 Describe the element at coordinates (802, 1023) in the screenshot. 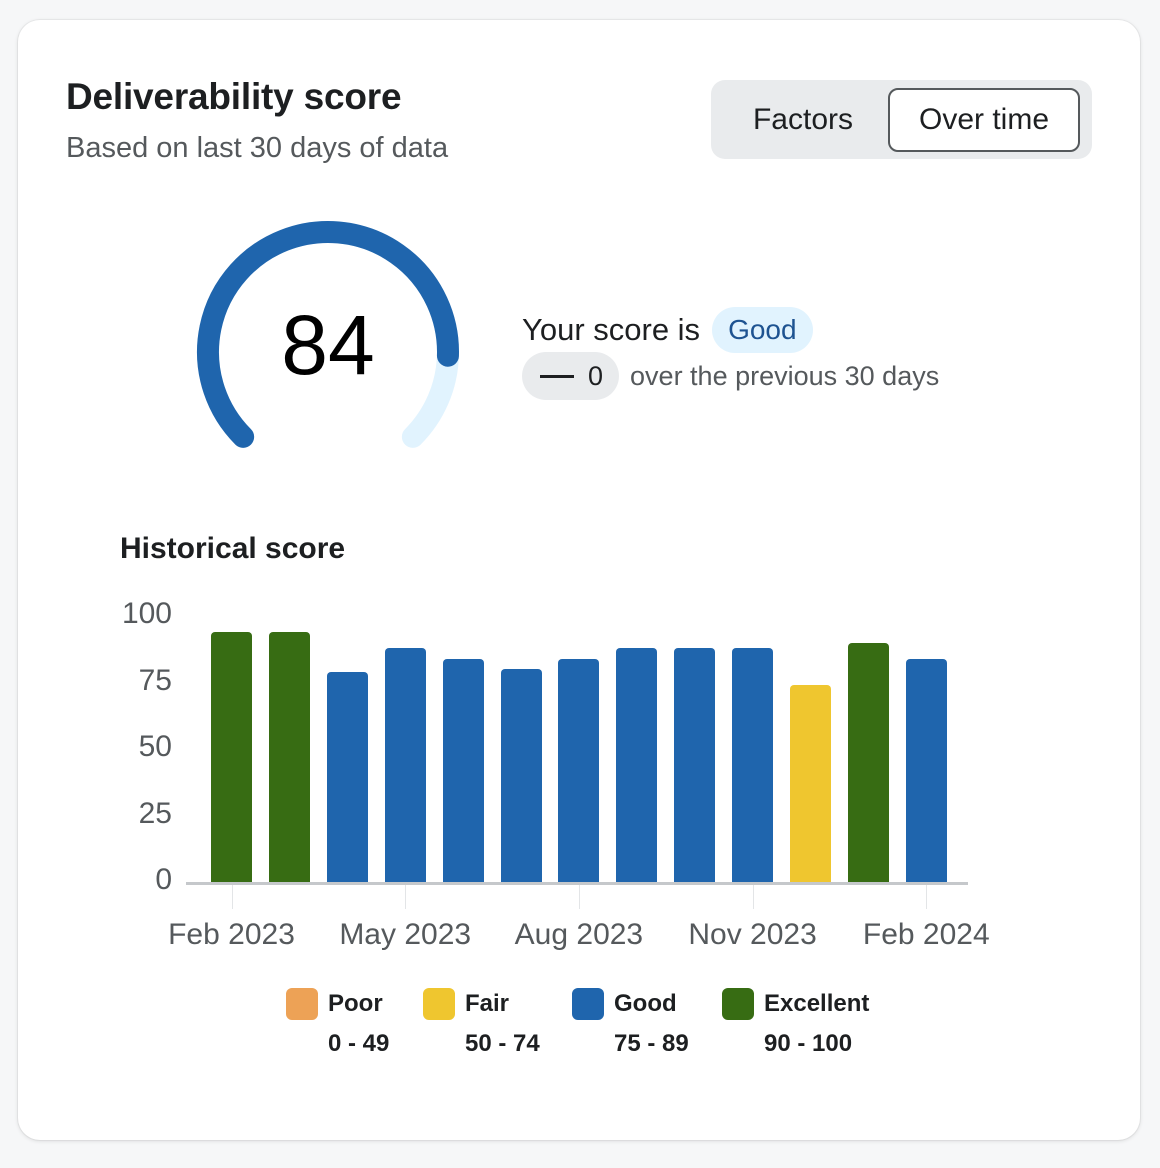

I see `legend-item-excellent: Excellent 90 - 100` at that location.